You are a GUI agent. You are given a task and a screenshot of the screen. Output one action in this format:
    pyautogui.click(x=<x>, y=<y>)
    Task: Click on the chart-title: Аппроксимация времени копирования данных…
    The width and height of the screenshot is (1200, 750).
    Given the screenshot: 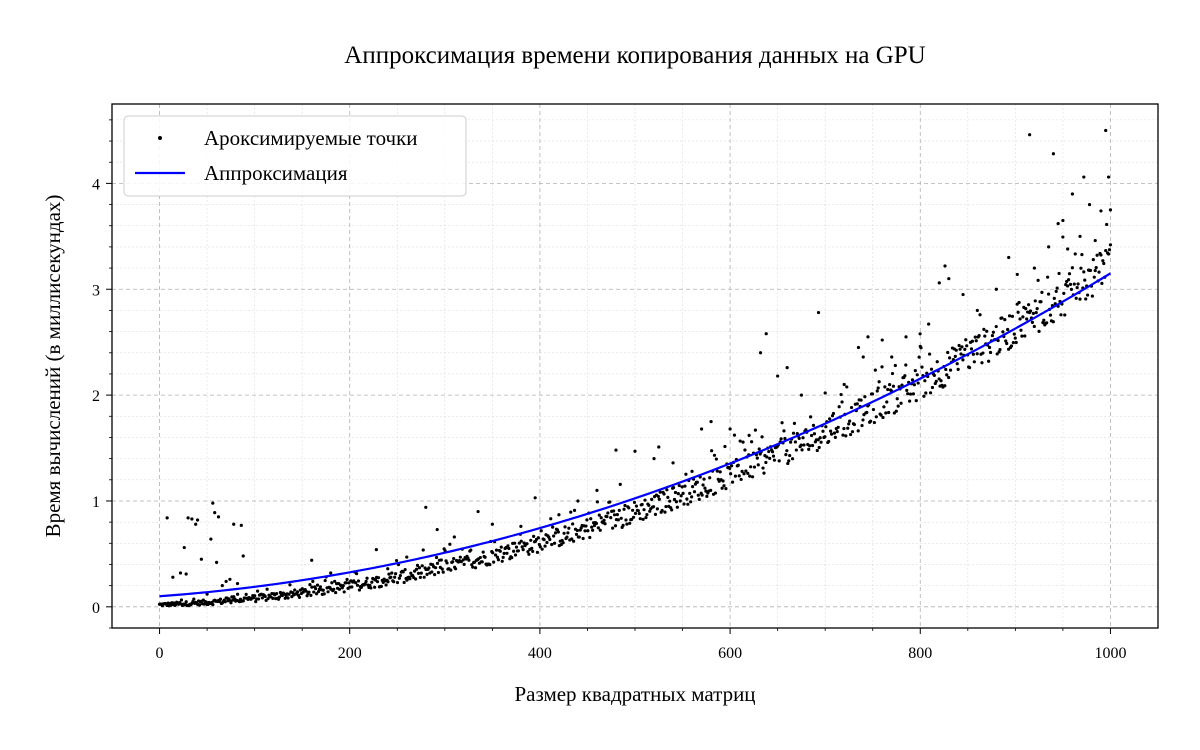 What is the action you would take?
    pyautogui.click(x=634, y=55)
    